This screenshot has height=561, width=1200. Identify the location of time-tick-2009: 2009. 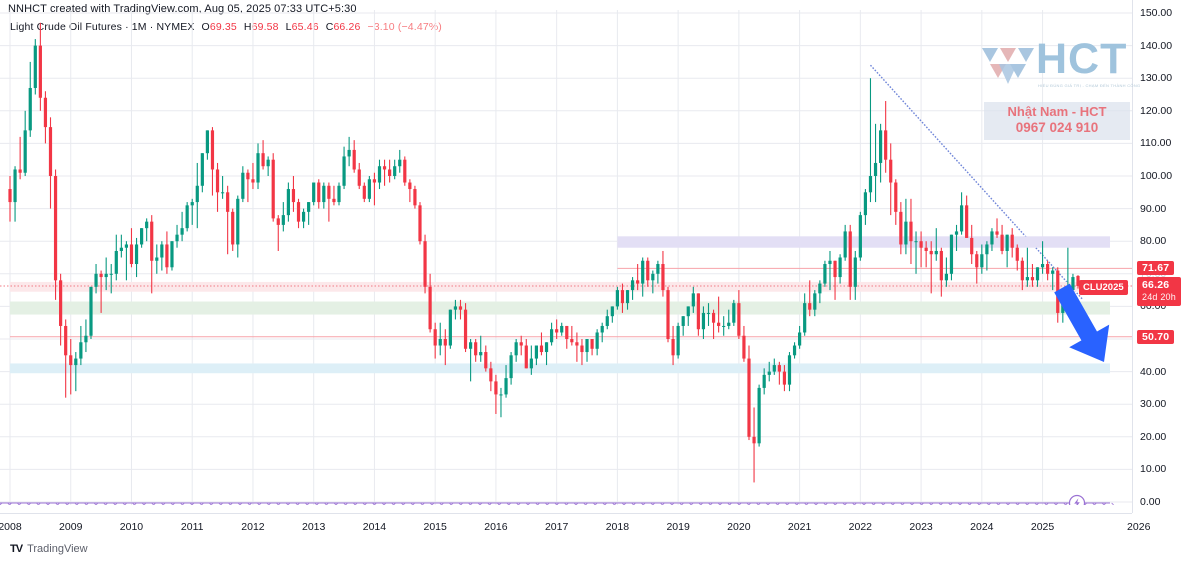
(71, 527).